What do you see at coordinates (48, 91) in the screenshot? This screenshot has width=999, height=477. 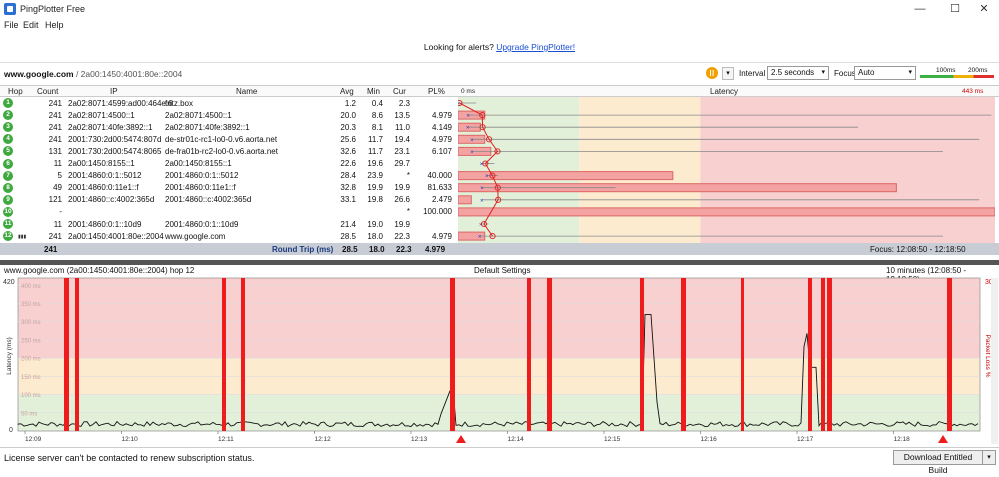 I see `header-count: Count` at bounding box center [48, 91].